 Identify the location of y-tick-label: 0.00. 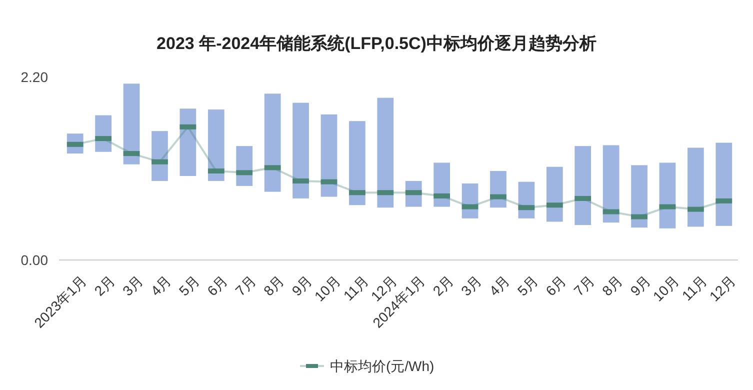
(34, 260).